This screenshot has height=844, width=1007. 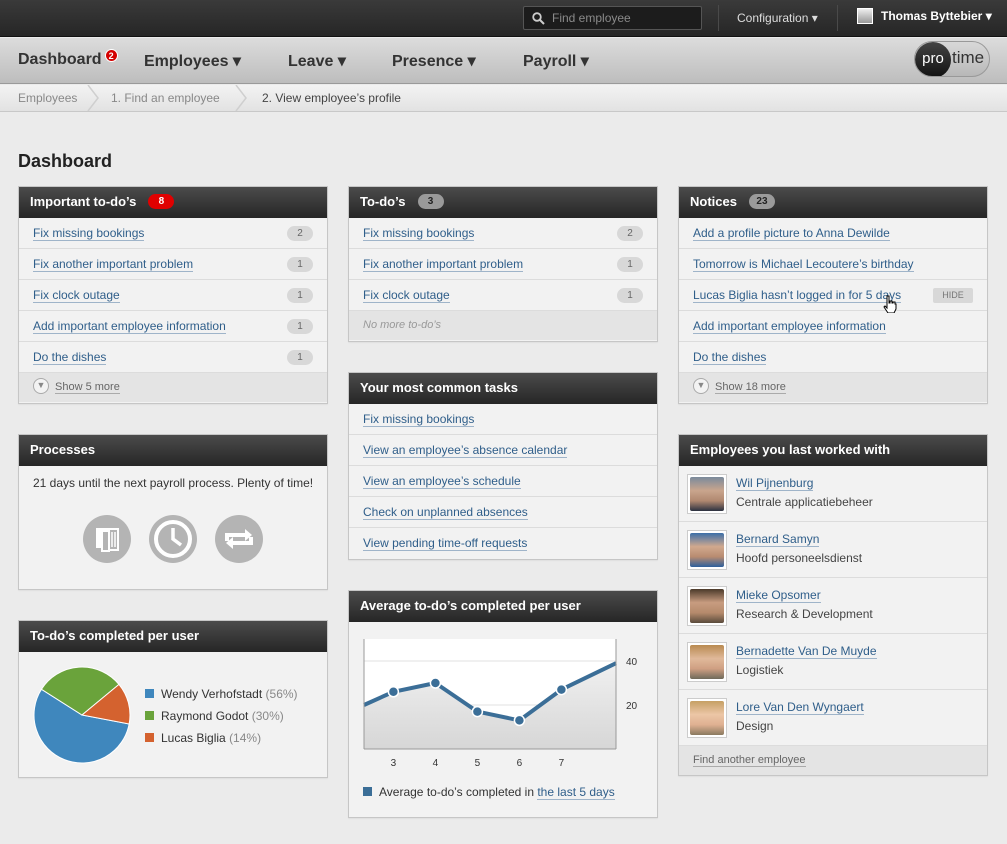 I want to click on notice-link: Do the dishes, so click(x=730, y=357).